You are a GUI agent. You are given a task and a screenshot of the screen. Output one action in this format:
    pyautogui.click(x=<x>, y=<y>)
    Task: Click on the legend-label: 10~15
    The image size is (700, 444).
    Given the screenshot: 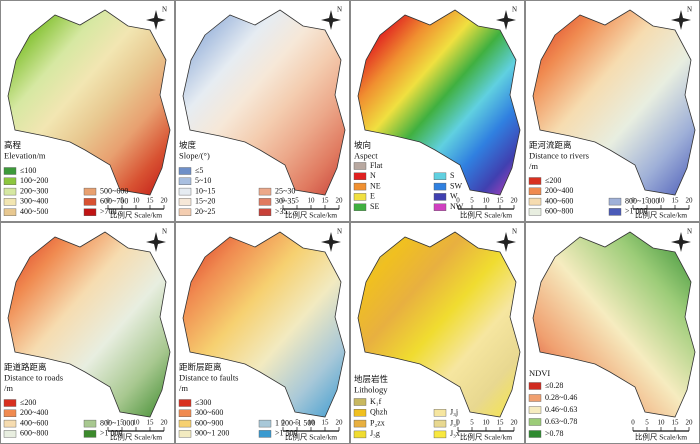 What is the action you would take?
    pyautogui.click(x=205, y=190)
    